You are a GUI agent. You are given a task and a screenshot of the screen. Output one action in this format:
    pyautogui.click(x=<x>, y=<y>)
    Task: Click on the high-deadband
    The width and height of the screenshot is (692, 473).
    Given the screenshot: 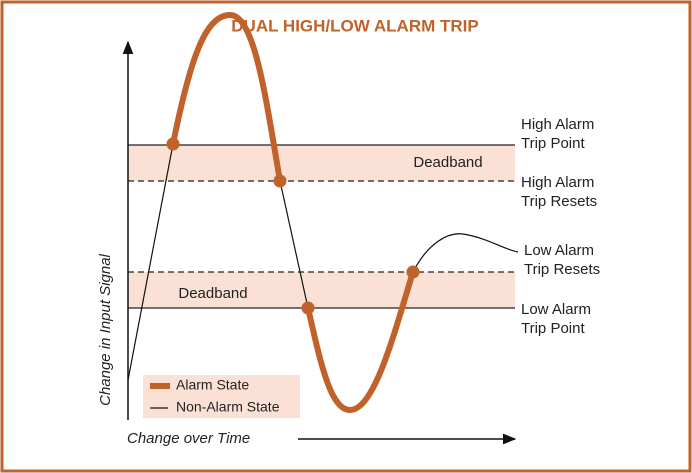 What is the action you would take?
    pyautogui.click(x=321, y=163)
    